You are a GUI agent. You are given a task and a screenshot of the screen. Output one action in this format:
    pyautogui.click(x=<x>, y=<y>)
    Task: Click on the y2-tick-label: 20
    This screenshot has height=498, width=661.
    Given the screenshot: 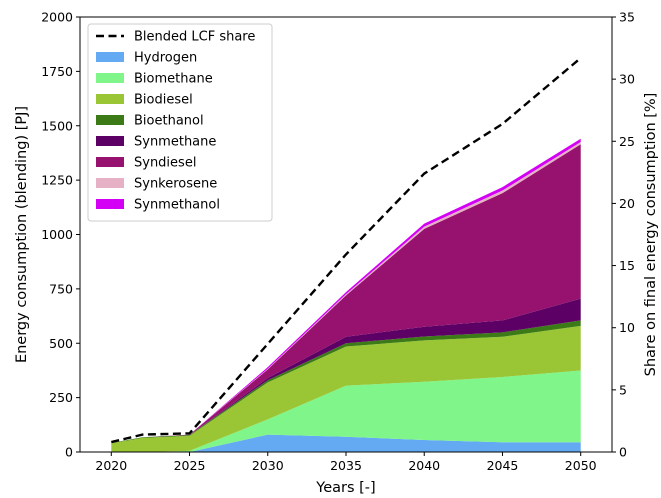 What is the action you would take?
    pyautogui.click(x=627, y=203)
    